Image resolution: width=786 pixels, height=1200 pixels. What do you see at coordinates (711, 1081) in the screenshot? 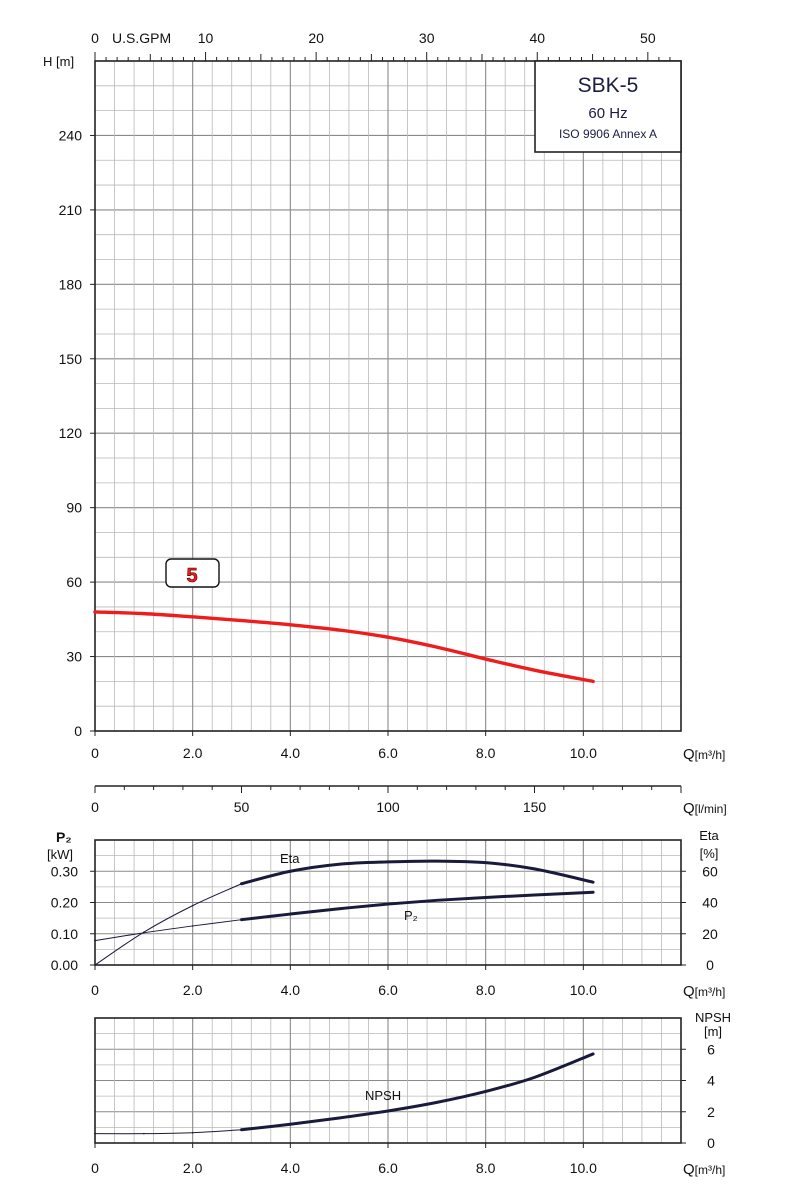
I see `y-right-tick-label: 4` at bounding box center [711, 1081].